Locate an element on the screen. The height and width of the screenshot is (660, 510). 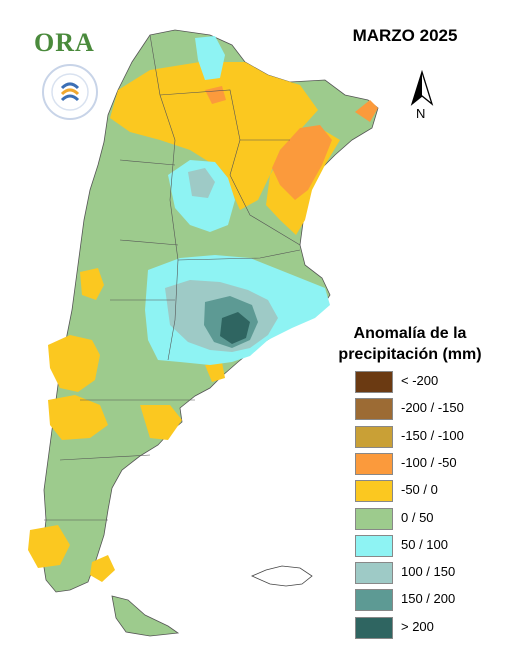
legend-label: -150 / -100 is located at coordinates (432, 435).